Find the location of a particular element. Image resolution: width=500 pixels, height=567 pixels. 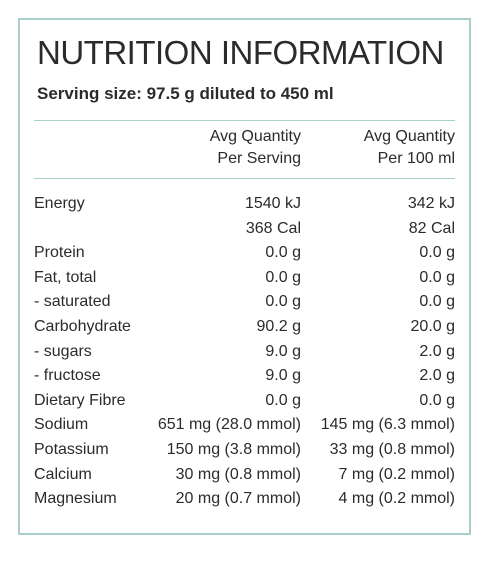

nutrient-label: Energy is located at coordinates (59, 203).